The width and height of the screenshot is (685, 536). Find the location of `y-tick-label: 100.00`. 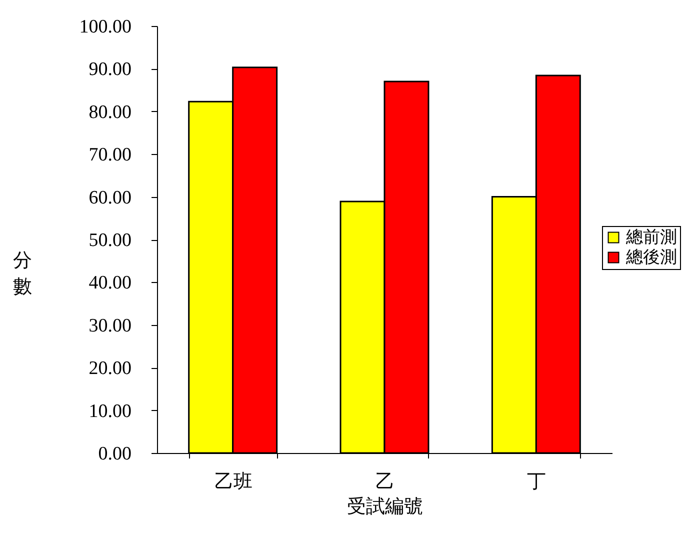

y-tick-label: 100.00 is located at coordinates (105, 27).